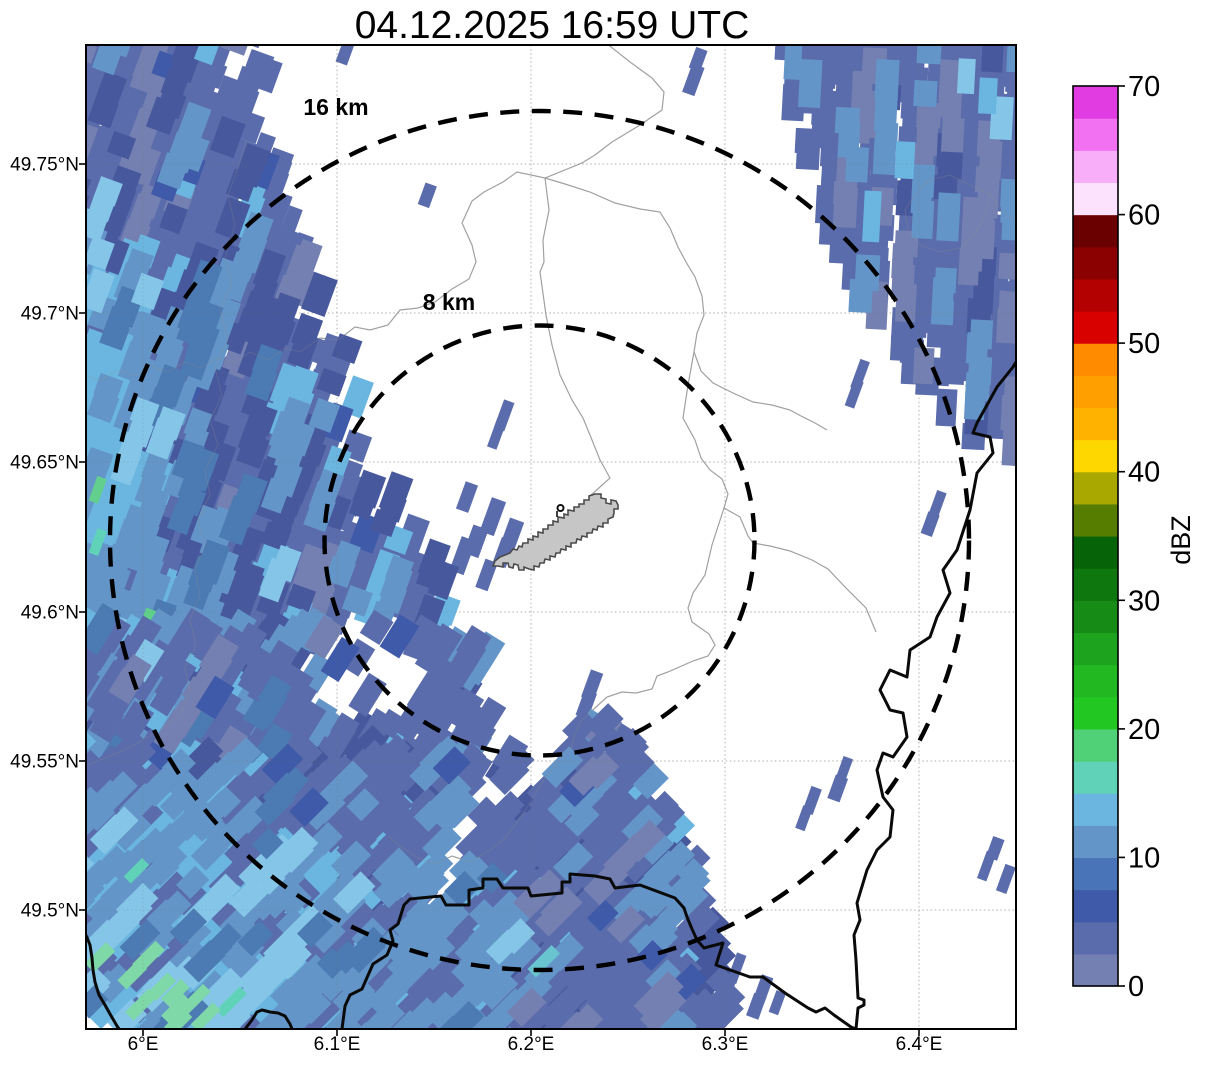 The width and height of the screenshot is (1207, 1069). What do you see at coordinates (335, 107) in the screenshot?
I see `svg-text: 16 km` at bounding box center [335, 107].